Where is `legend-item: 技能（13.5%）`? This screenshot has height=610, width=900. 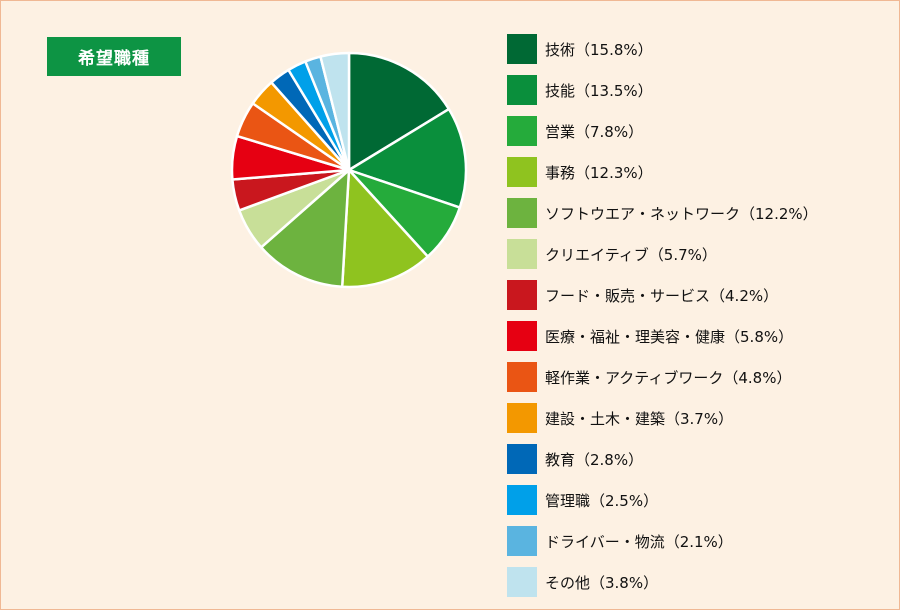
legend-item: 技能（13.5%） is located at coordinates (697, 90).